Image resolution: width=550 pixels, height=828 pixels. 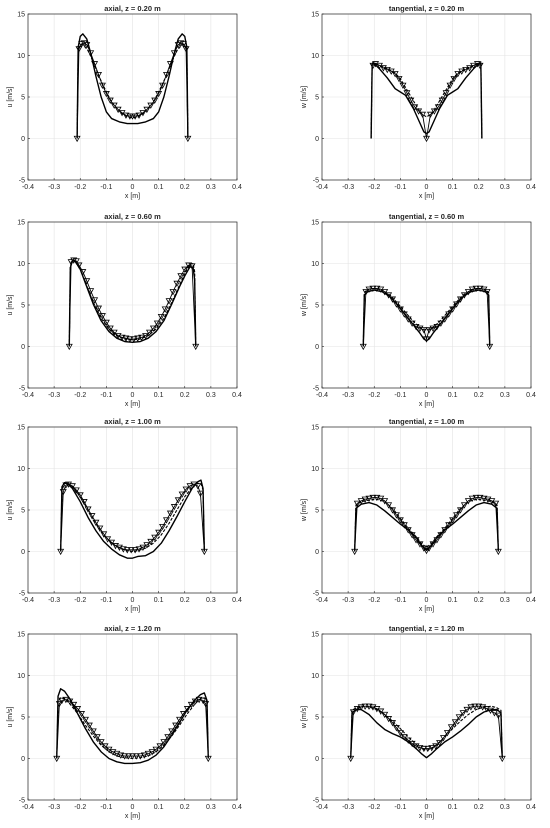 I want to click on chart-title: axial, z = 1.20 m, so click(x=132, y=628).